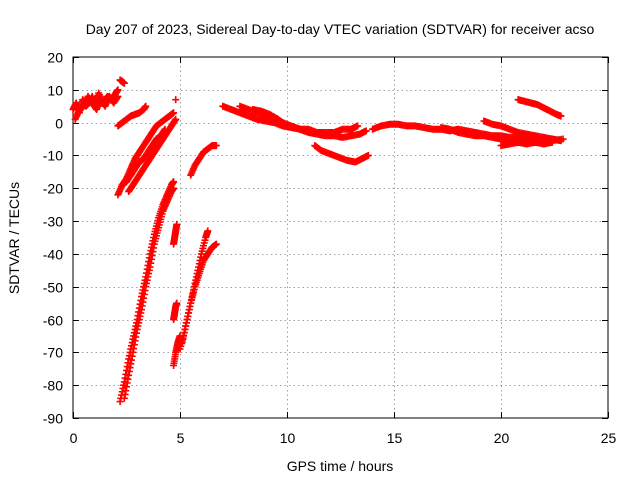  I want to click on series-arc-c, so click(122, 81).